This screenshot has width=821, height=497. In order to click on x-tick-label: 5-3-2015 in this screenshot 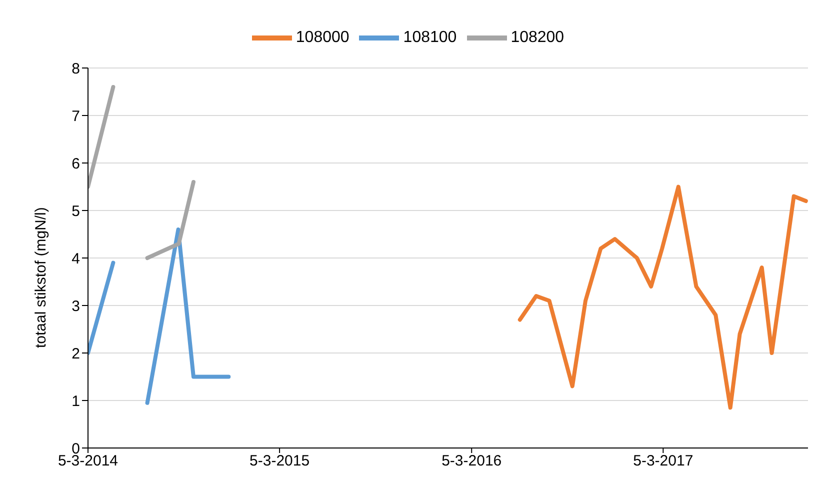, I will do `click(280, 461)`.